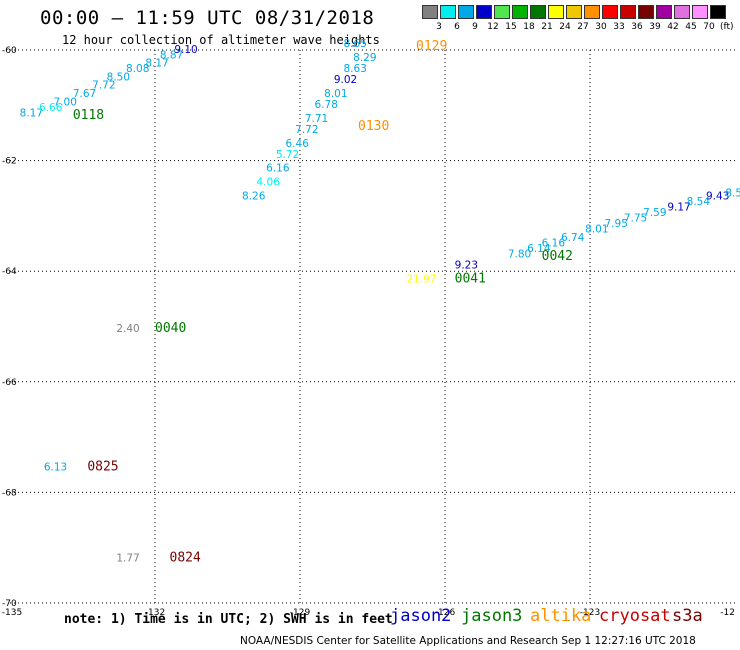  I want to click on mission-s3a: s3a, so click(687, 616).